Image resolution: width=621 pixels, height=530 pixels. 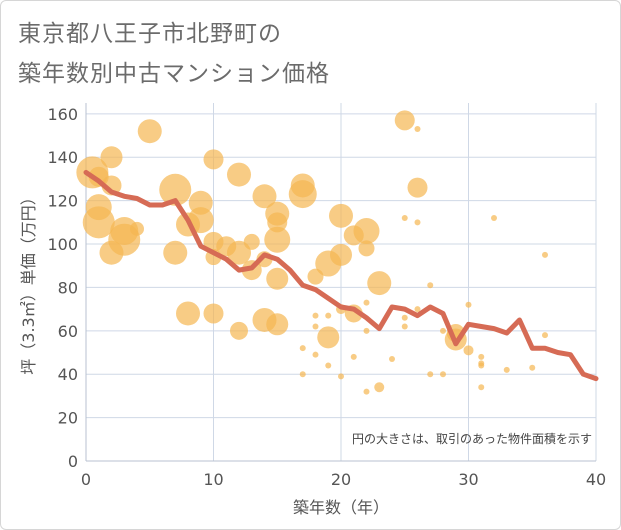 I want to click on x-tick-label: 10, so click(x=213, y=479).